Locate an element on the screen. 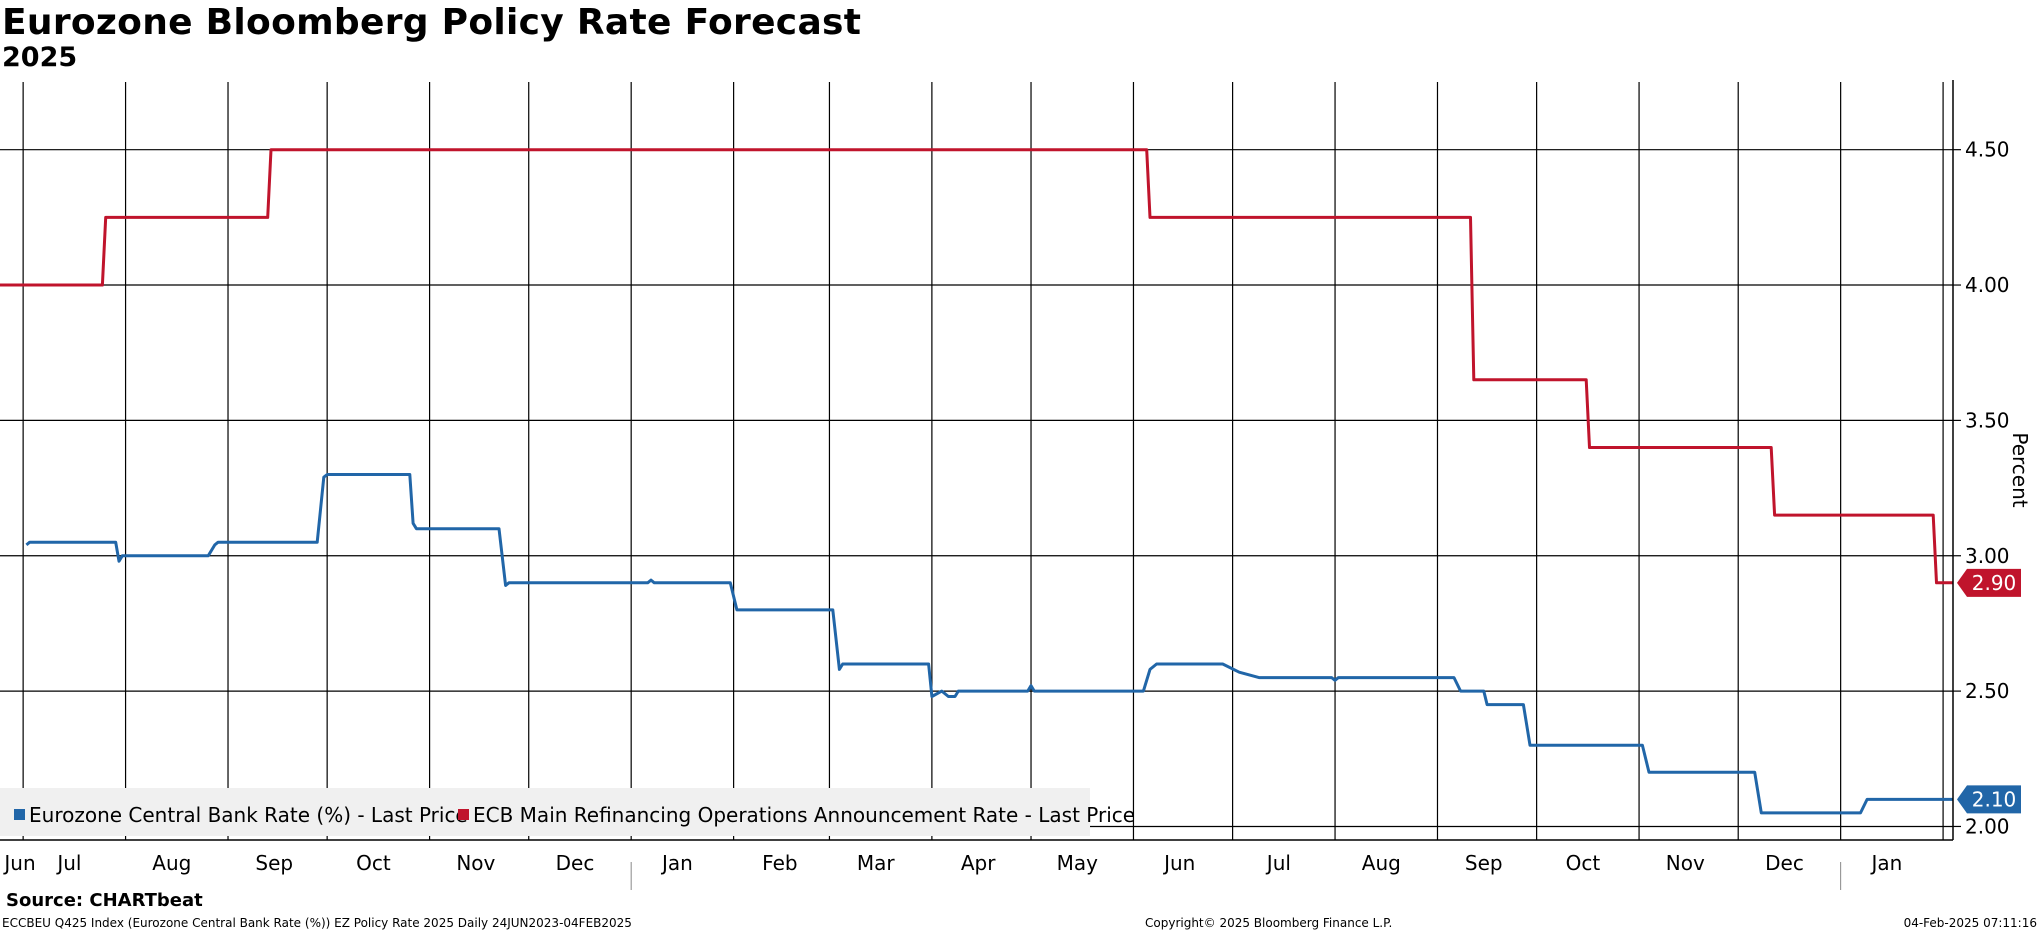  last-value-tag-central-bank-rate is located at coordinates (1989, 799).